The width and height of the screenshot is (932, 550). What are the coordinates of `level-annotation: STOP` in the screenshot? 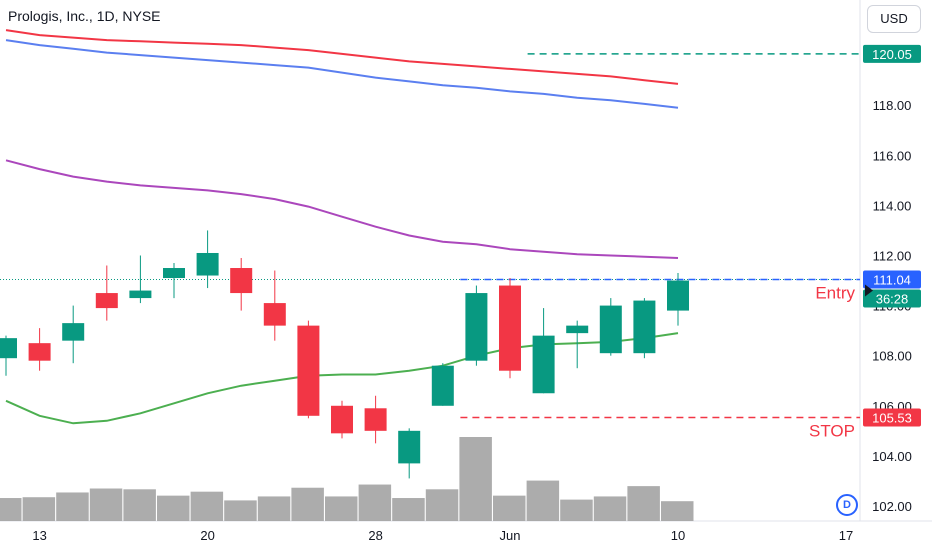 It's located at (832, 431).